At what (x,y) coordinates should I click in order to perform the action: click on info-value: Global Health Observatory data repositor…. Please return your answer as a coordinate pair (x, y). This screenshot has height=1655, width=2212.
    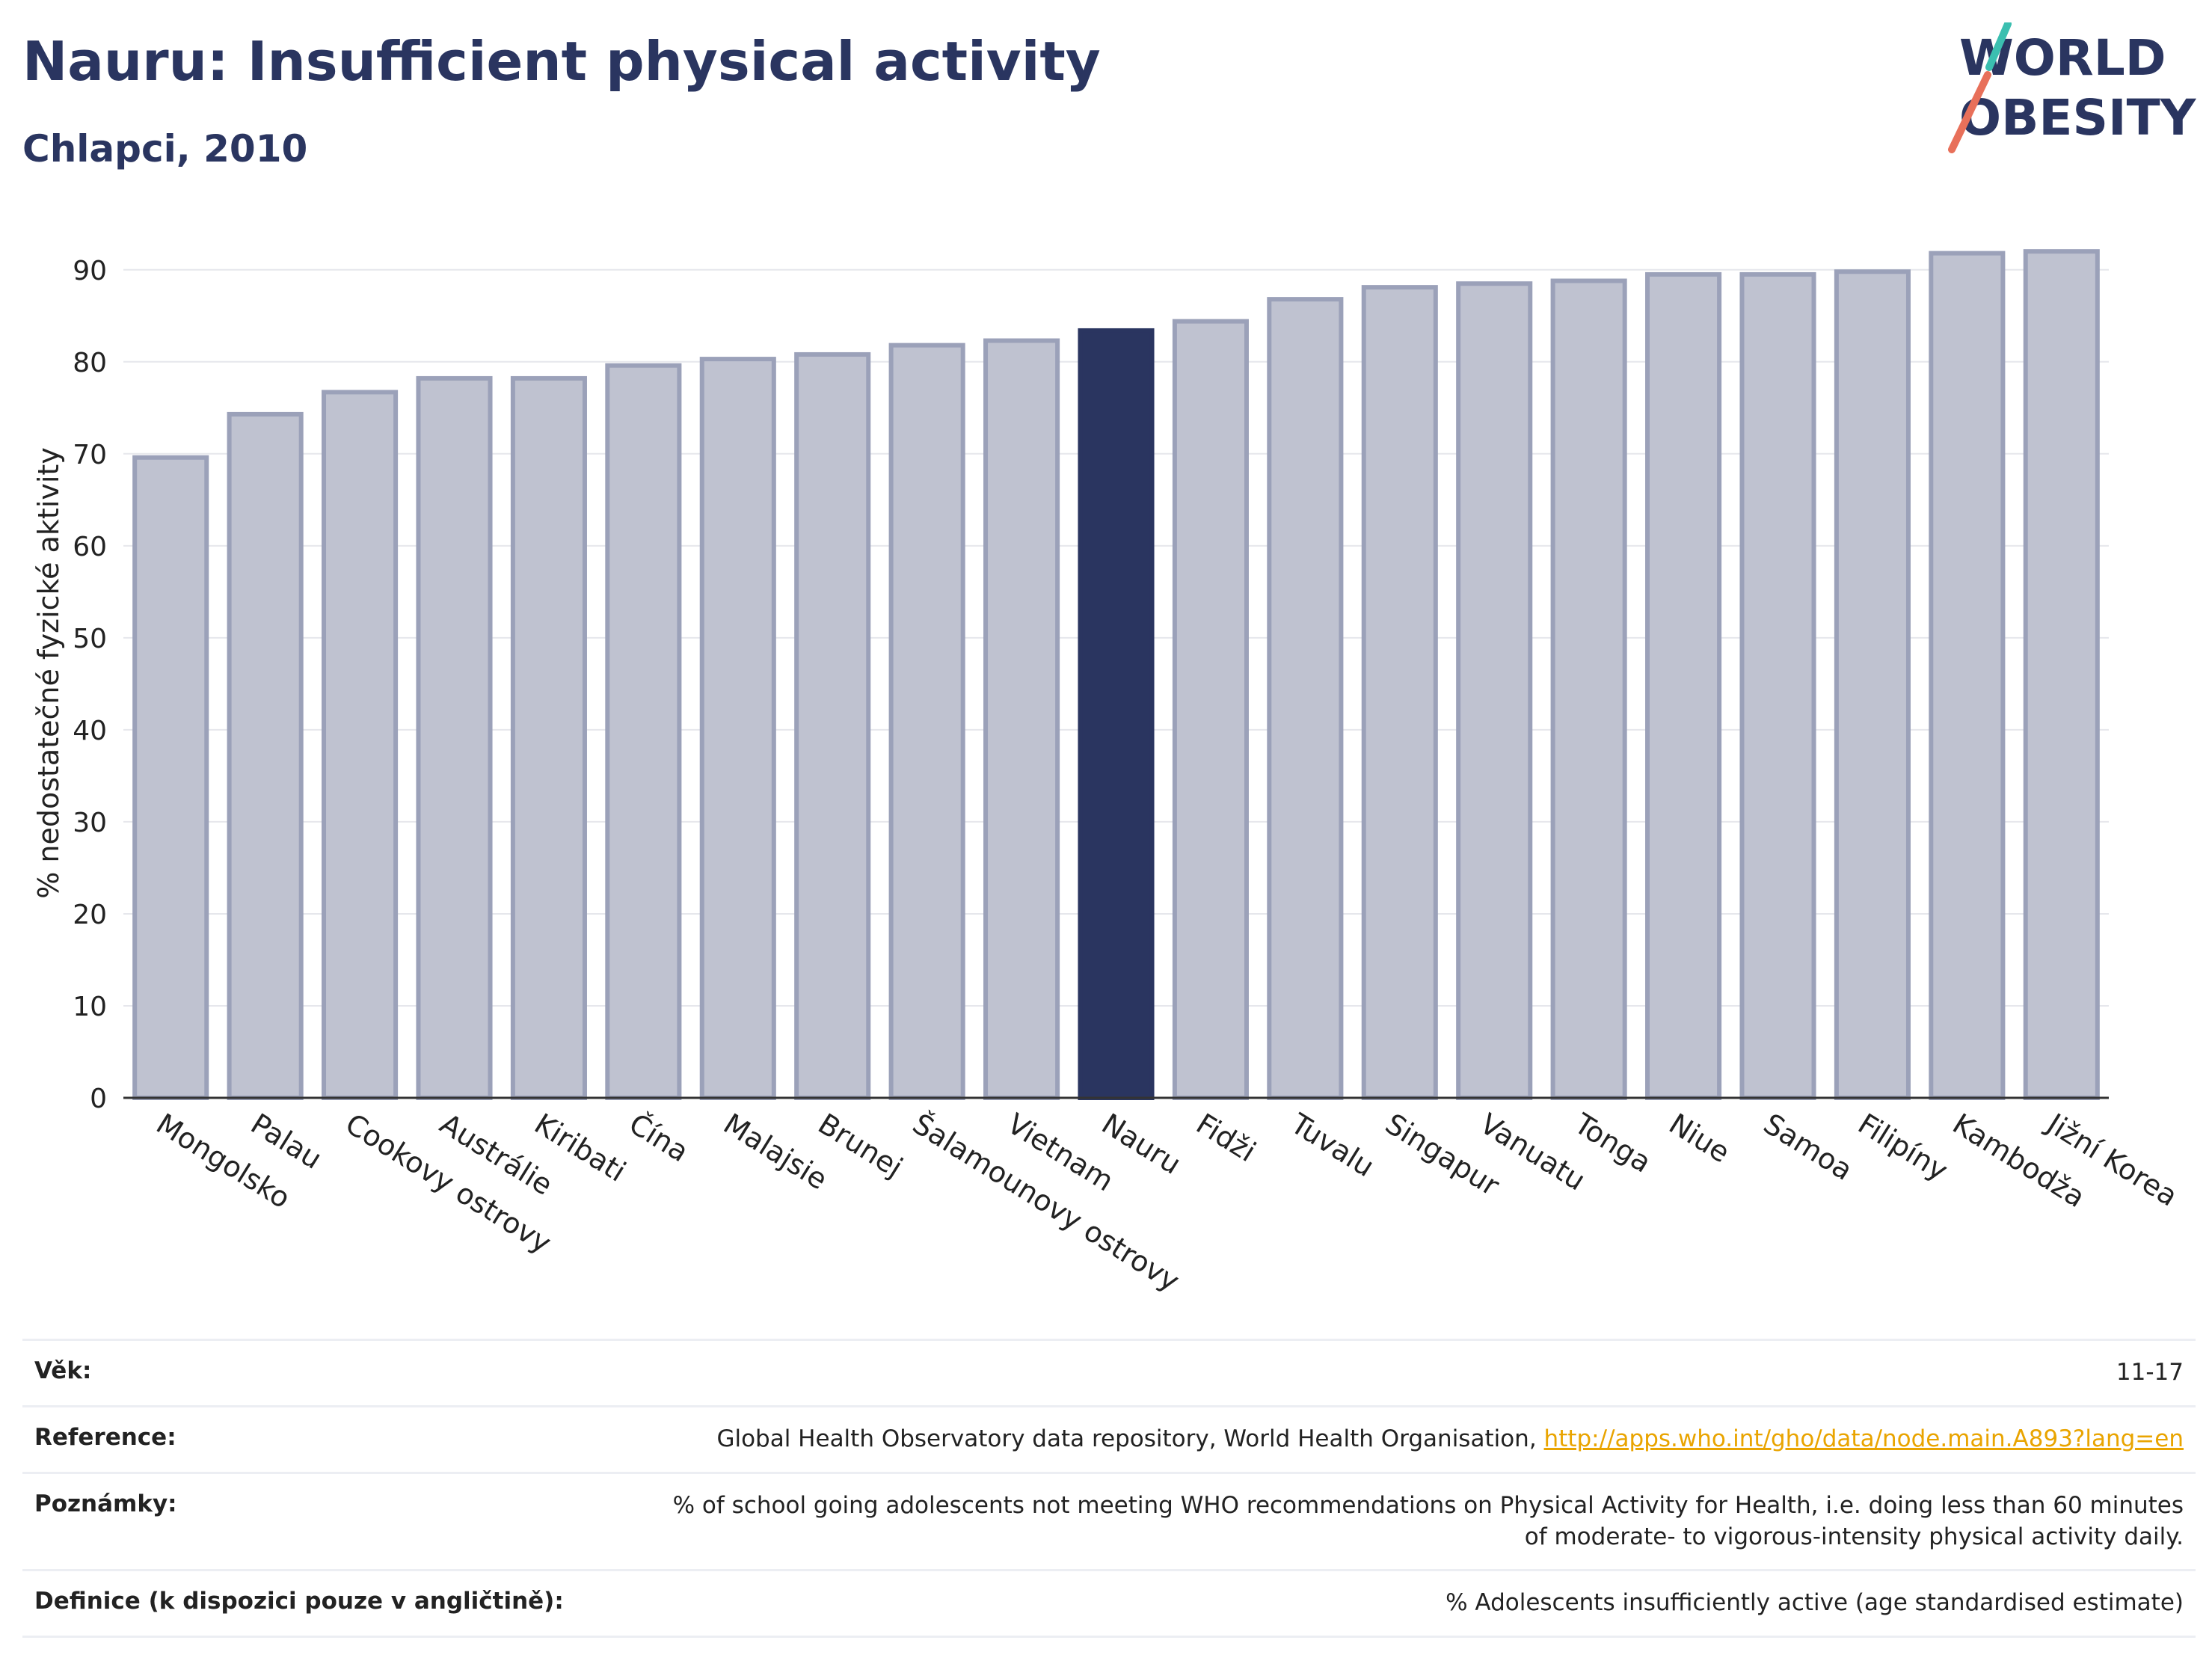
    Looking at the image, I should click on (1126, 1438).